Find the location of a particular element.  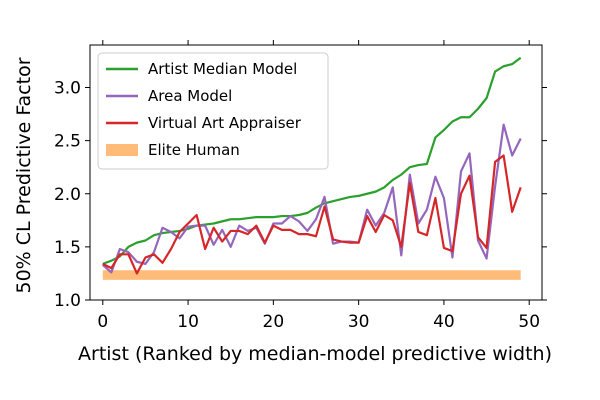

x-tick-label: 0 is located at coordinates (102, 322).